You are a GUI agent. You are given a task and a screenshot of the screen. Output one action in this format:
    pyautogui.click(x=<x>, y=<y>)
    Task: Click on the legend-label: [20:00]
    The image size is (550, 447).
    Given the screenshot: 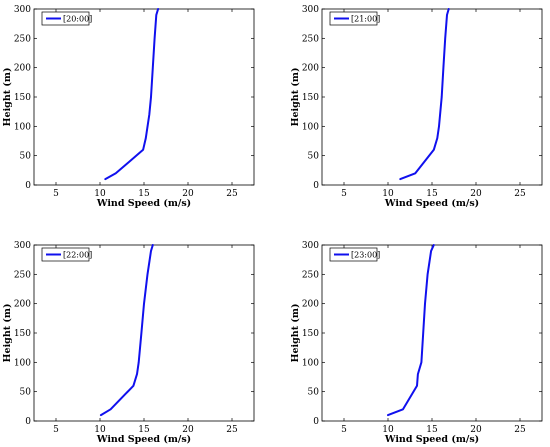 What is the action you would take?
    pyautogui.click(x=77, y=19)
    